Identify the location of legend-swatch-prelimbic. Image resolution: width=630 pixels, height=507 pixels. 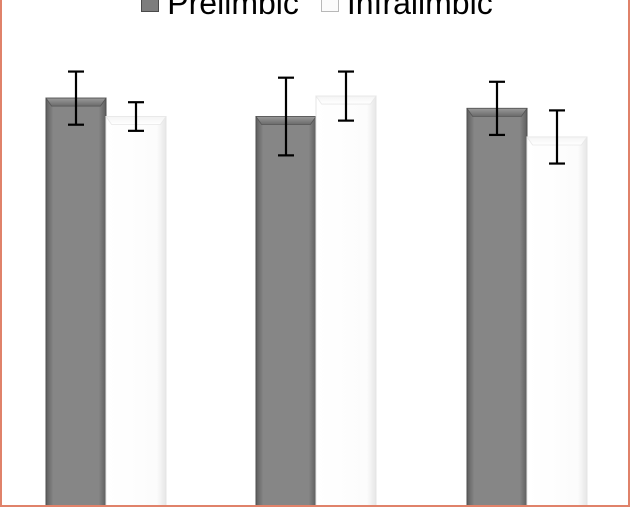
(150, 6).